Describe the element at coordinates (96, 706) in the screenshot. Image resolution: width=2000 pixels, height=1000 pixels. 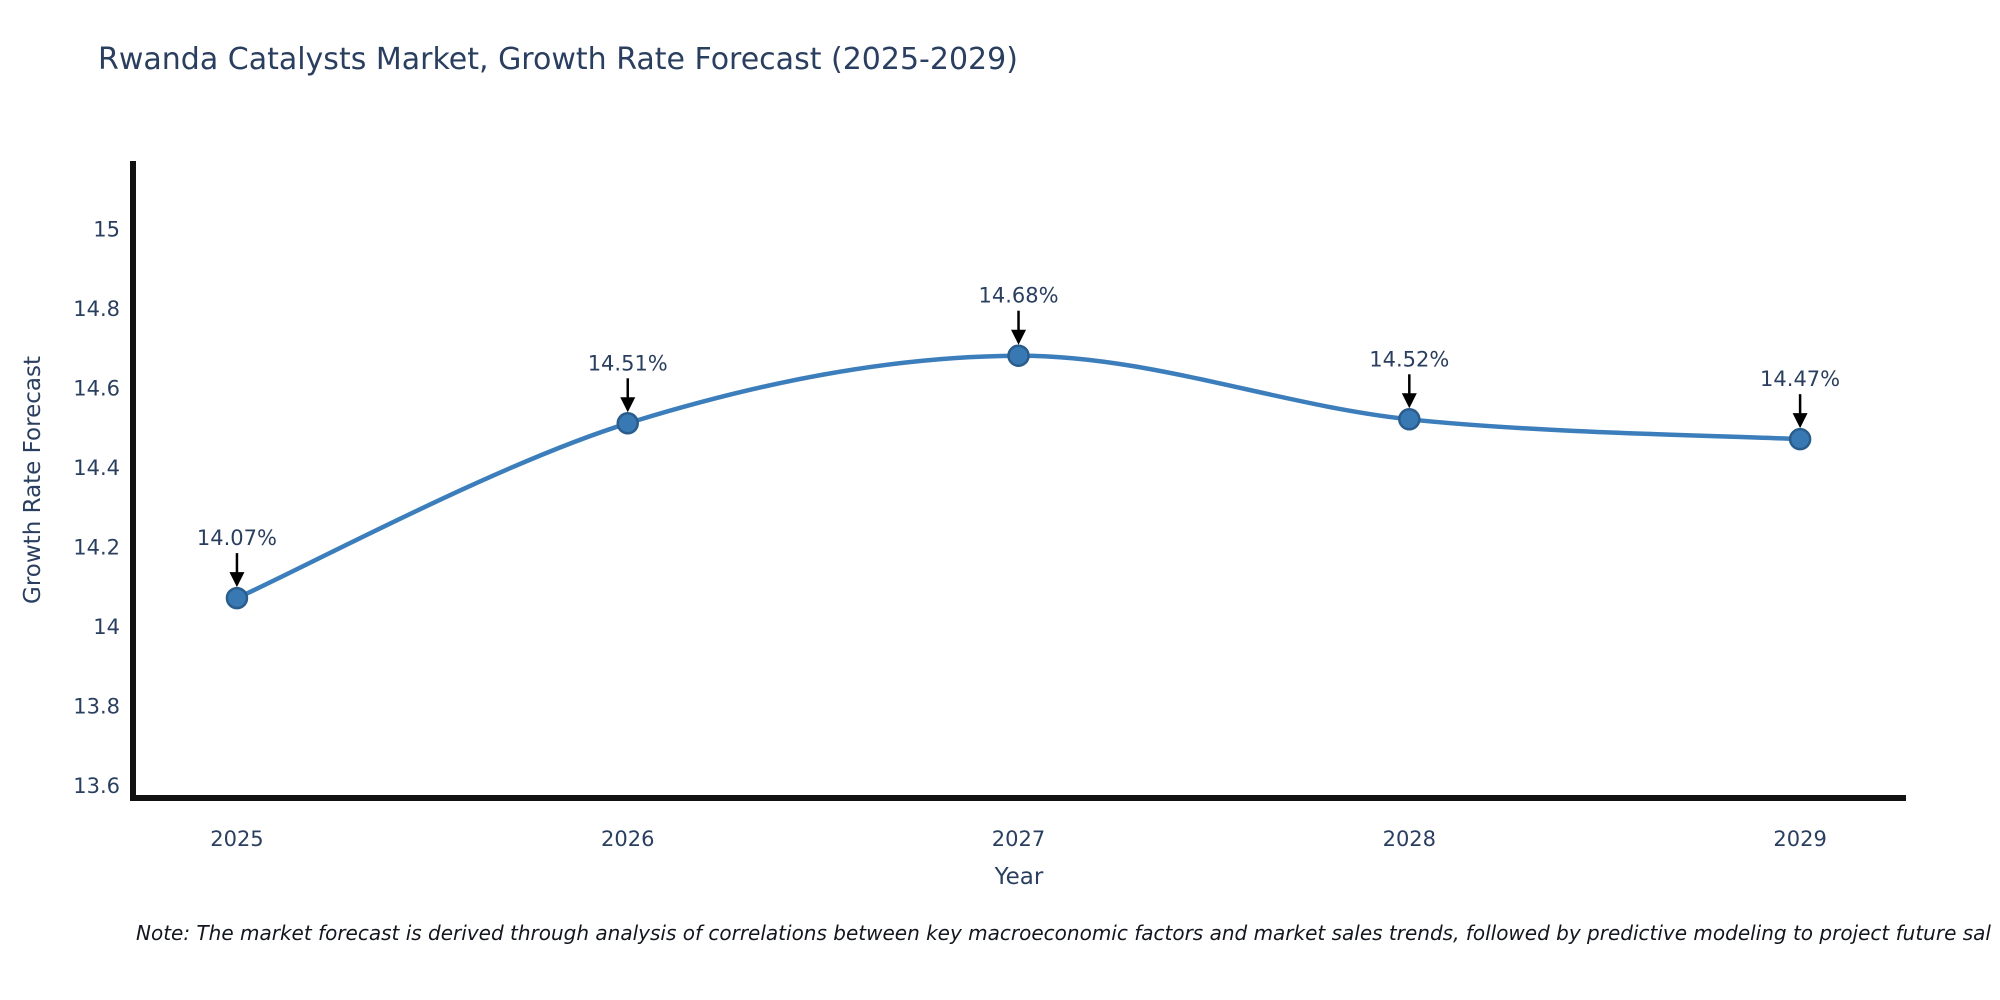
I see `y-tick-label: 13.8` at that location.